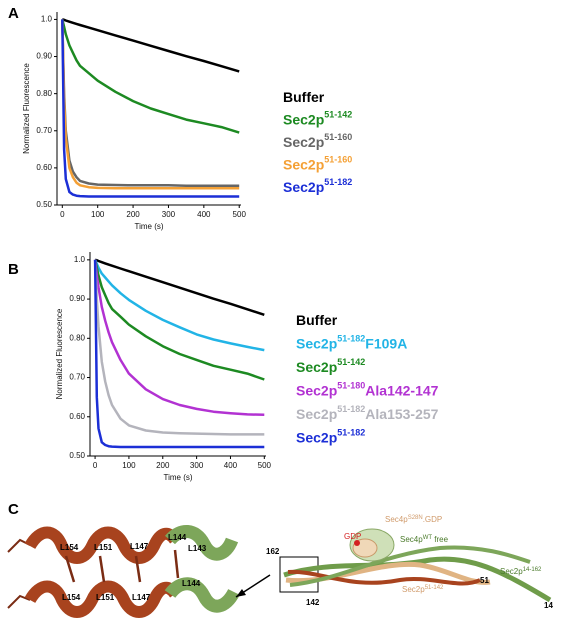 The width and height of the screenshot is (567, 620). What do you see at coordinates (548, 605) in the screenshot?
I see `residue-number: 14` at bounding box center [548, 605].